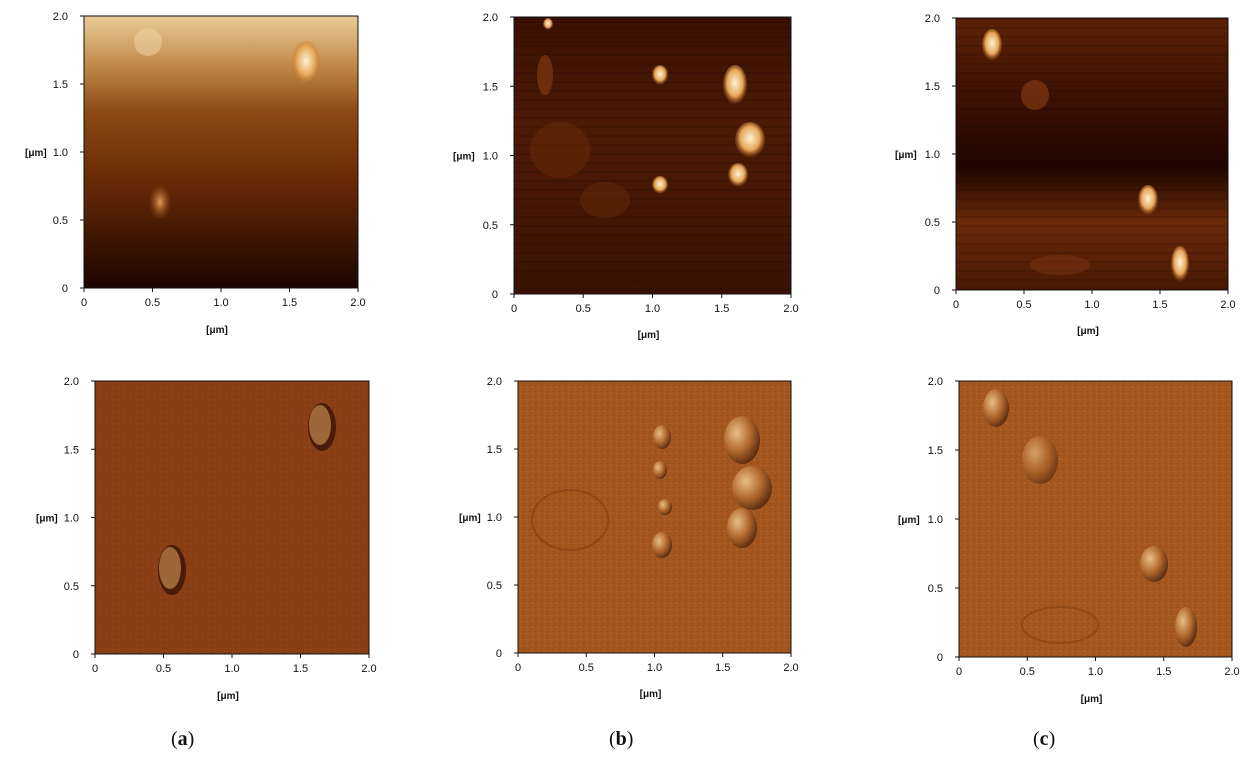 The height and width of the screenshot is (758, 1242). I want to click on panel-b-amplitude, so click(654, 517).